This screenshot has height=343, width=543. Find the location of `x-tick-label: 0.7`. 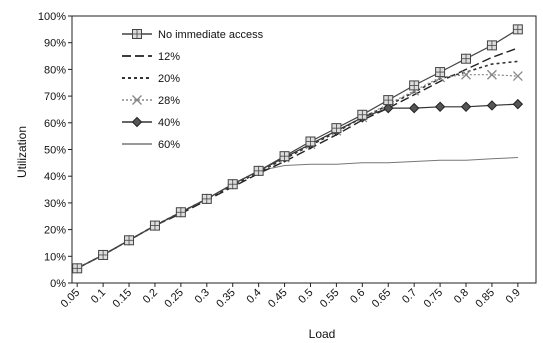

x-tick-label: 0.7 is located at coordinates (409, 296).